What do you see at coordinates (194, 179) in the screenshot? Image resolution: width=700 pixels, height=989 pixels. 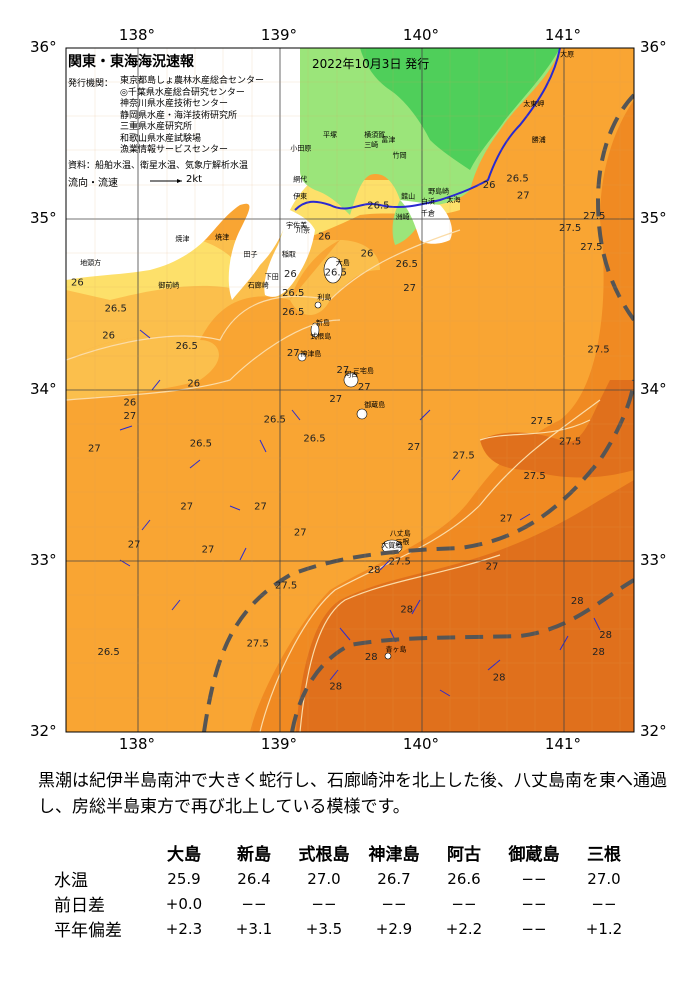 I see `flow-legend-scale: 2kt` at bounding box center [194, 179].